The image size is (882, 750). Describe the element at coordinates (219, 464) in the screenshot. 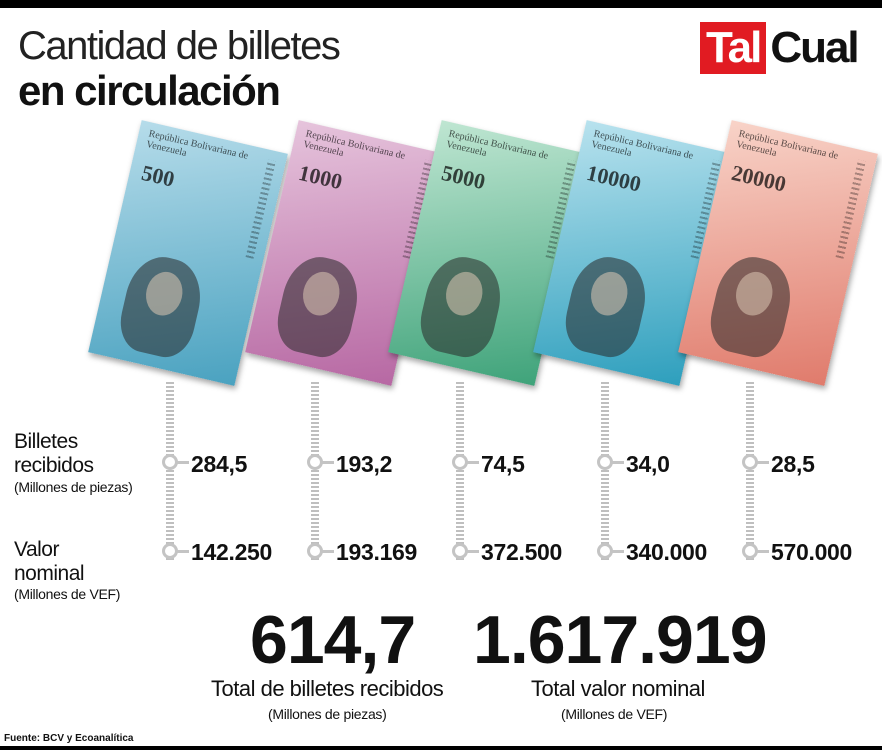

I see `billetes-value-500: 284,5` at that location.